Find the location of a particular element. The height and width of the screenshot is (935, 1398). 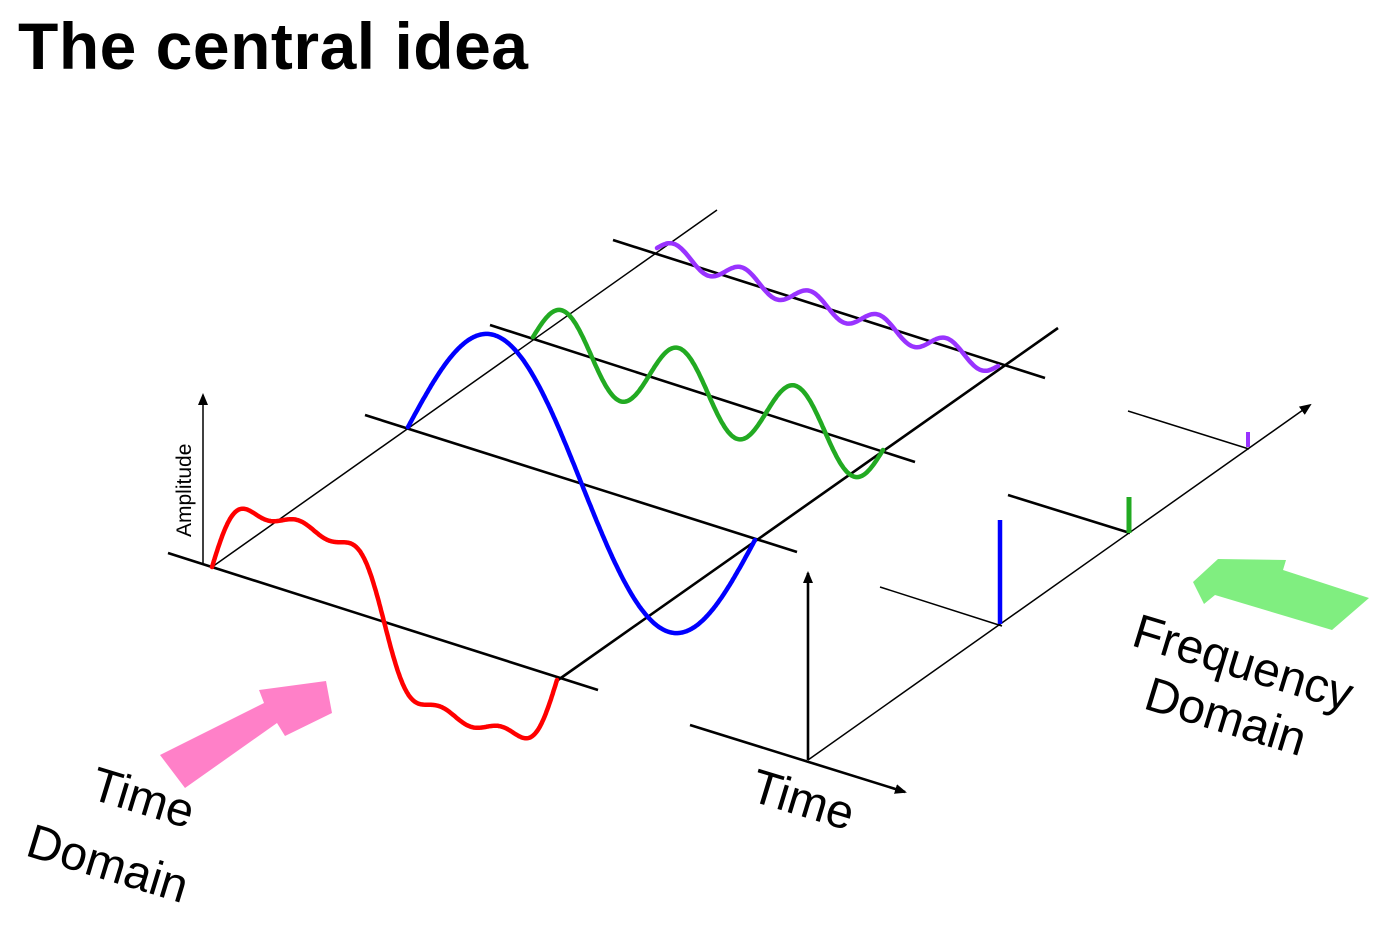

grid-rail-left is located at coordinates (464, 388).